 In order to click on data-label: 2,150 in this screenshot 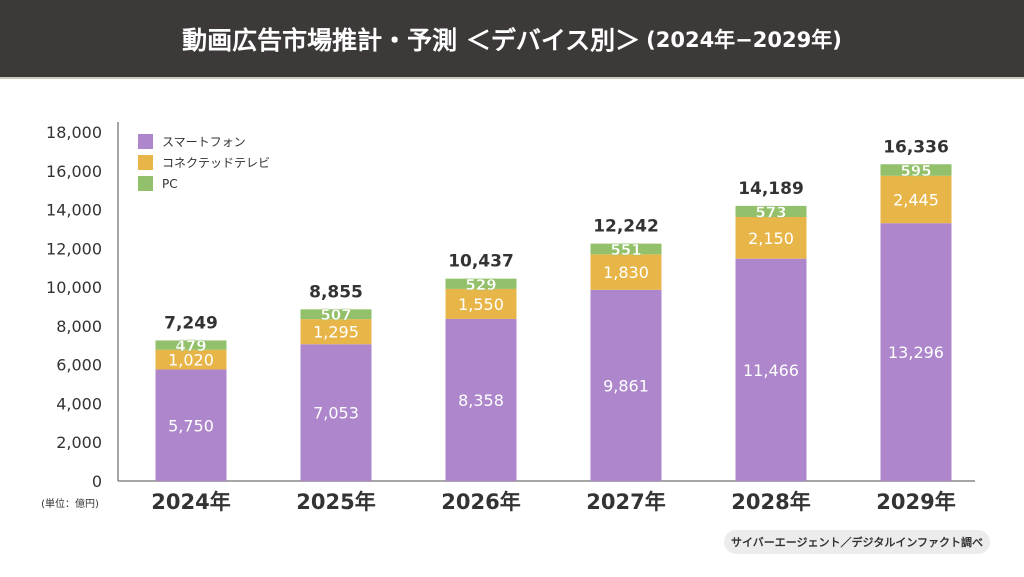, I will do `click(771, 238)`.